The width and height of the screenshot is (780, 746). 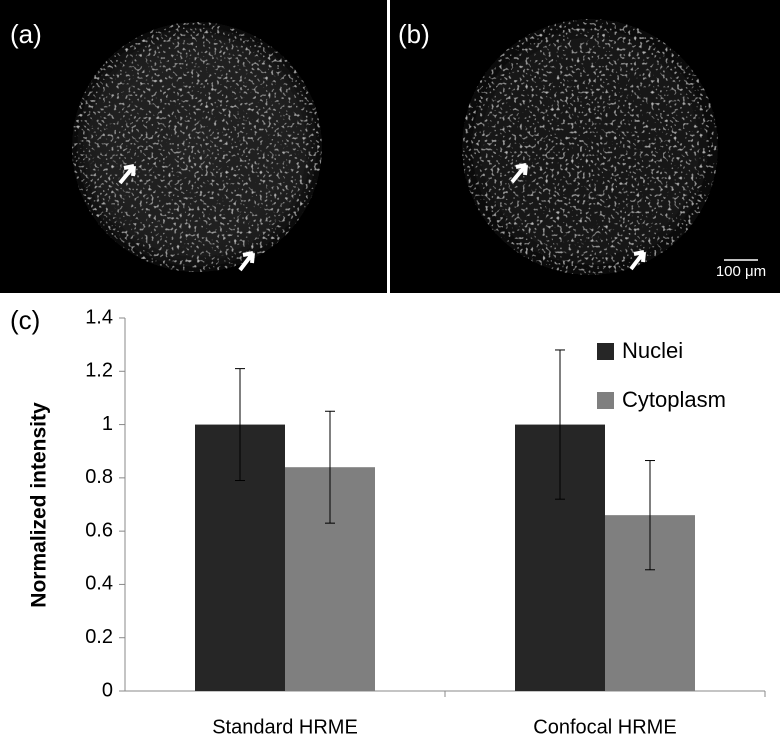 I want to click on y-axis-title: Normalized intensity, so click(x=39, y=505).